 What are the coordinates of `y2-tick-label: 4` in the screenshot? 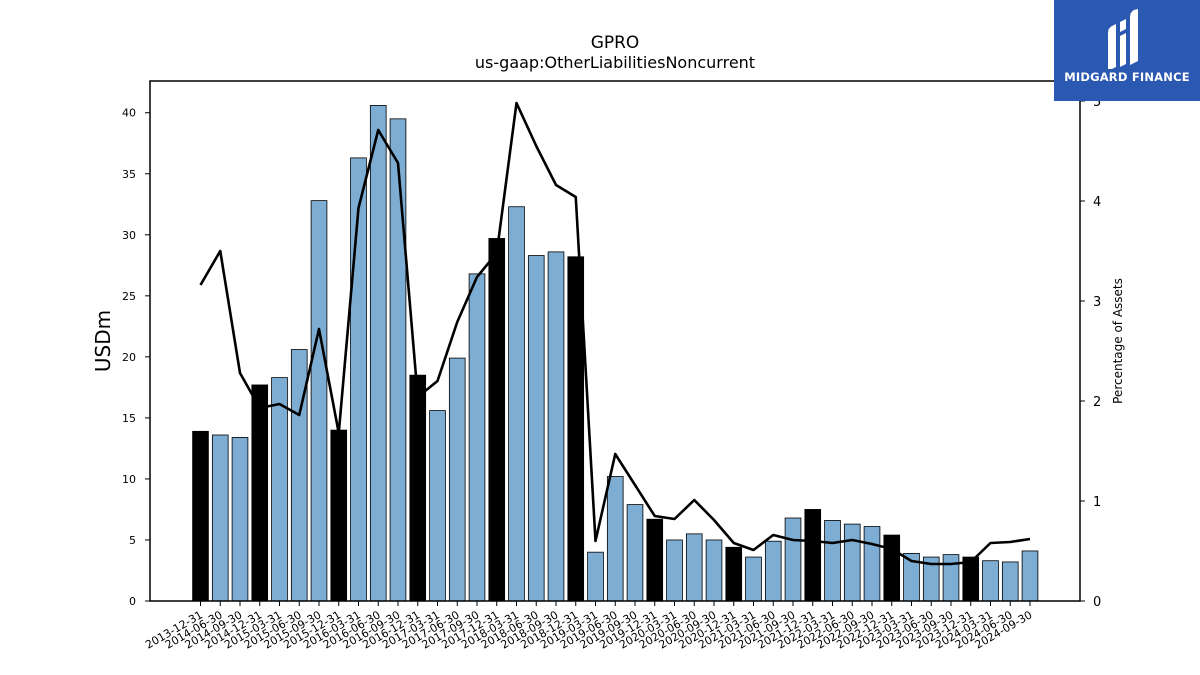 It's located at (1097, 202).